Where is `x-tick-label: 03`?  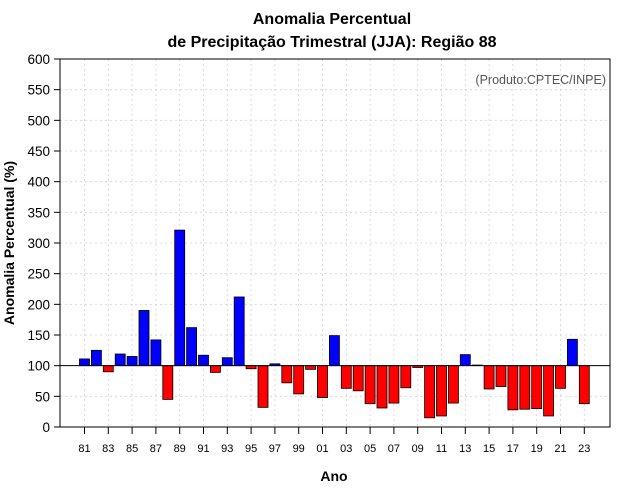 x-tick-label: 03 is located at coordinates (346, 449).